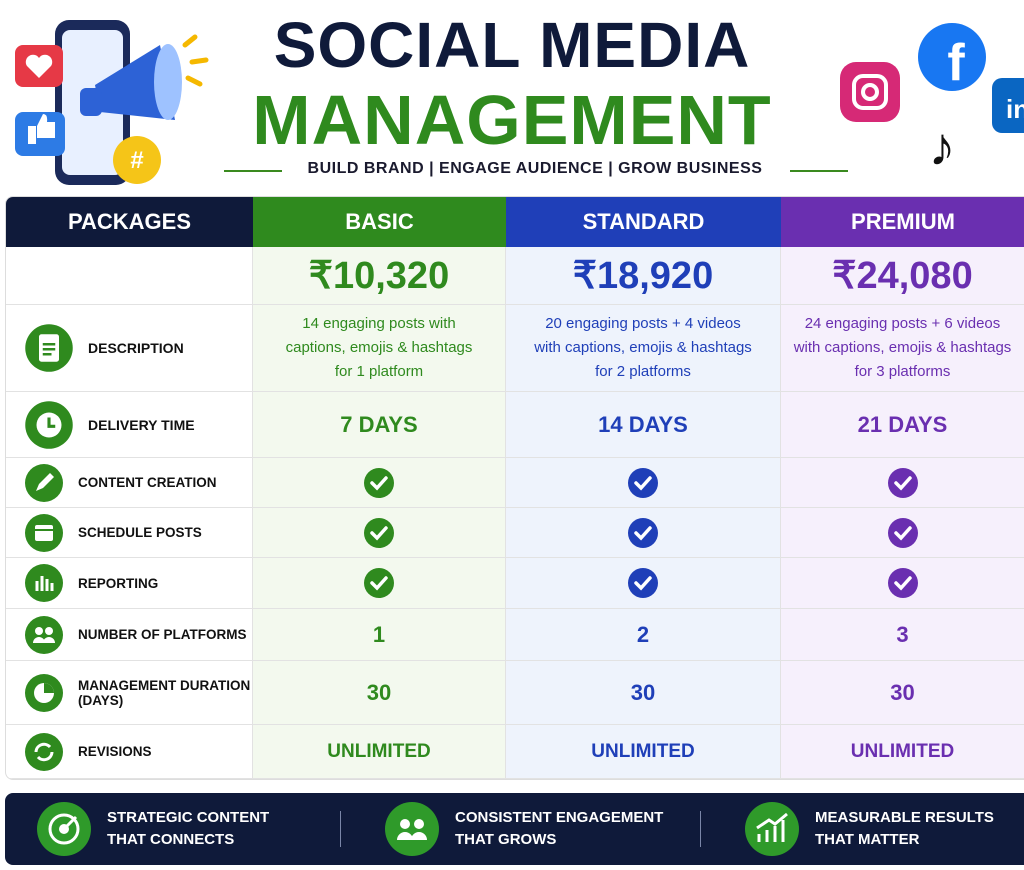  I want to click on row-label-text: DESCRIPTION, so click(136, 348).